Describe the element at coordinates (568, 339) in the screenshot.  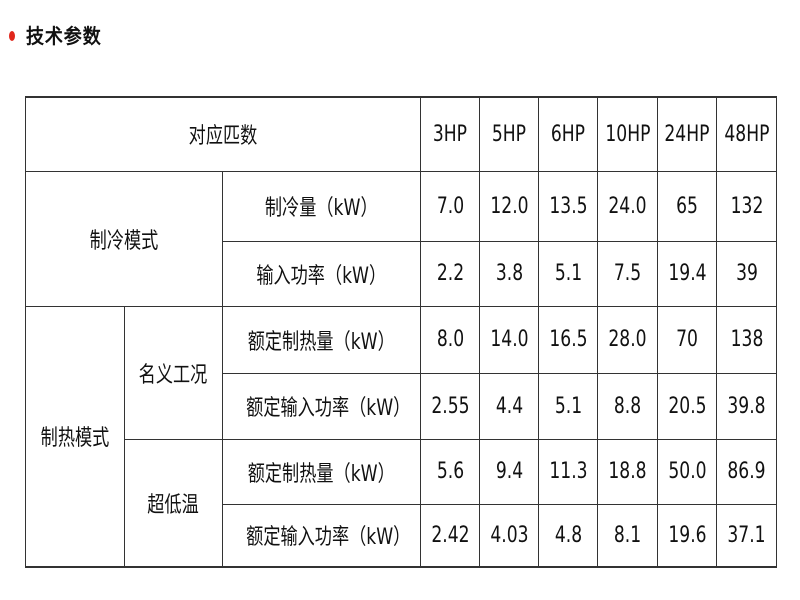
I see `cell: 16.5` at that location.